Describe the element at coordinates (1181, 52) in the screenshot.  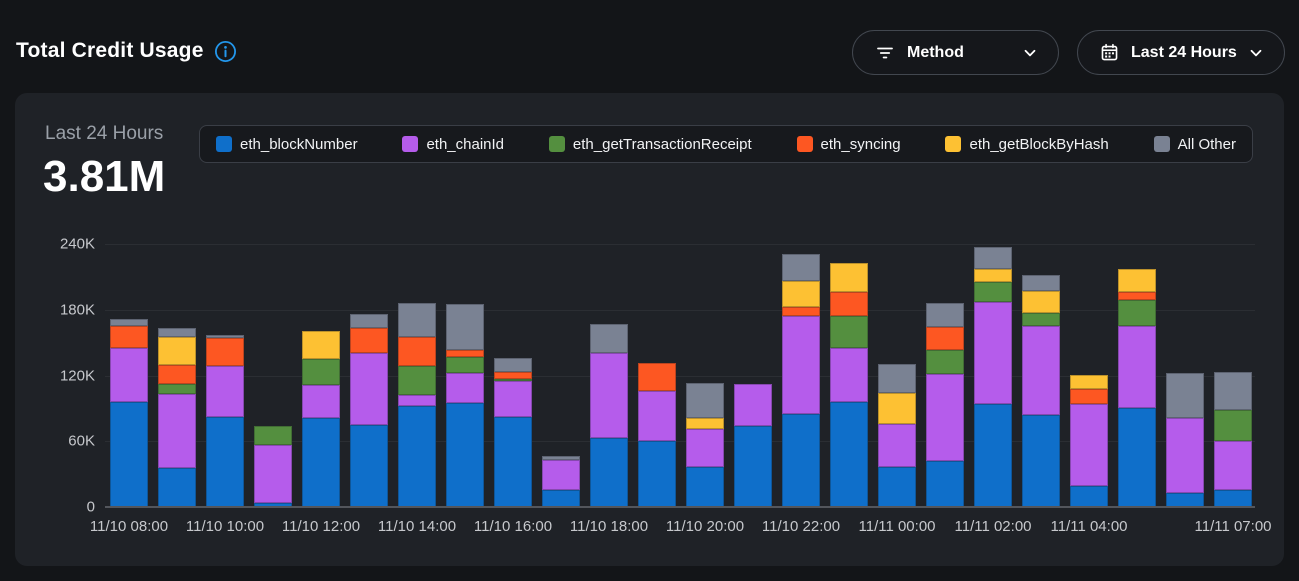
I see `date-range-dropdown-button: Last 24 Hours` at that location.